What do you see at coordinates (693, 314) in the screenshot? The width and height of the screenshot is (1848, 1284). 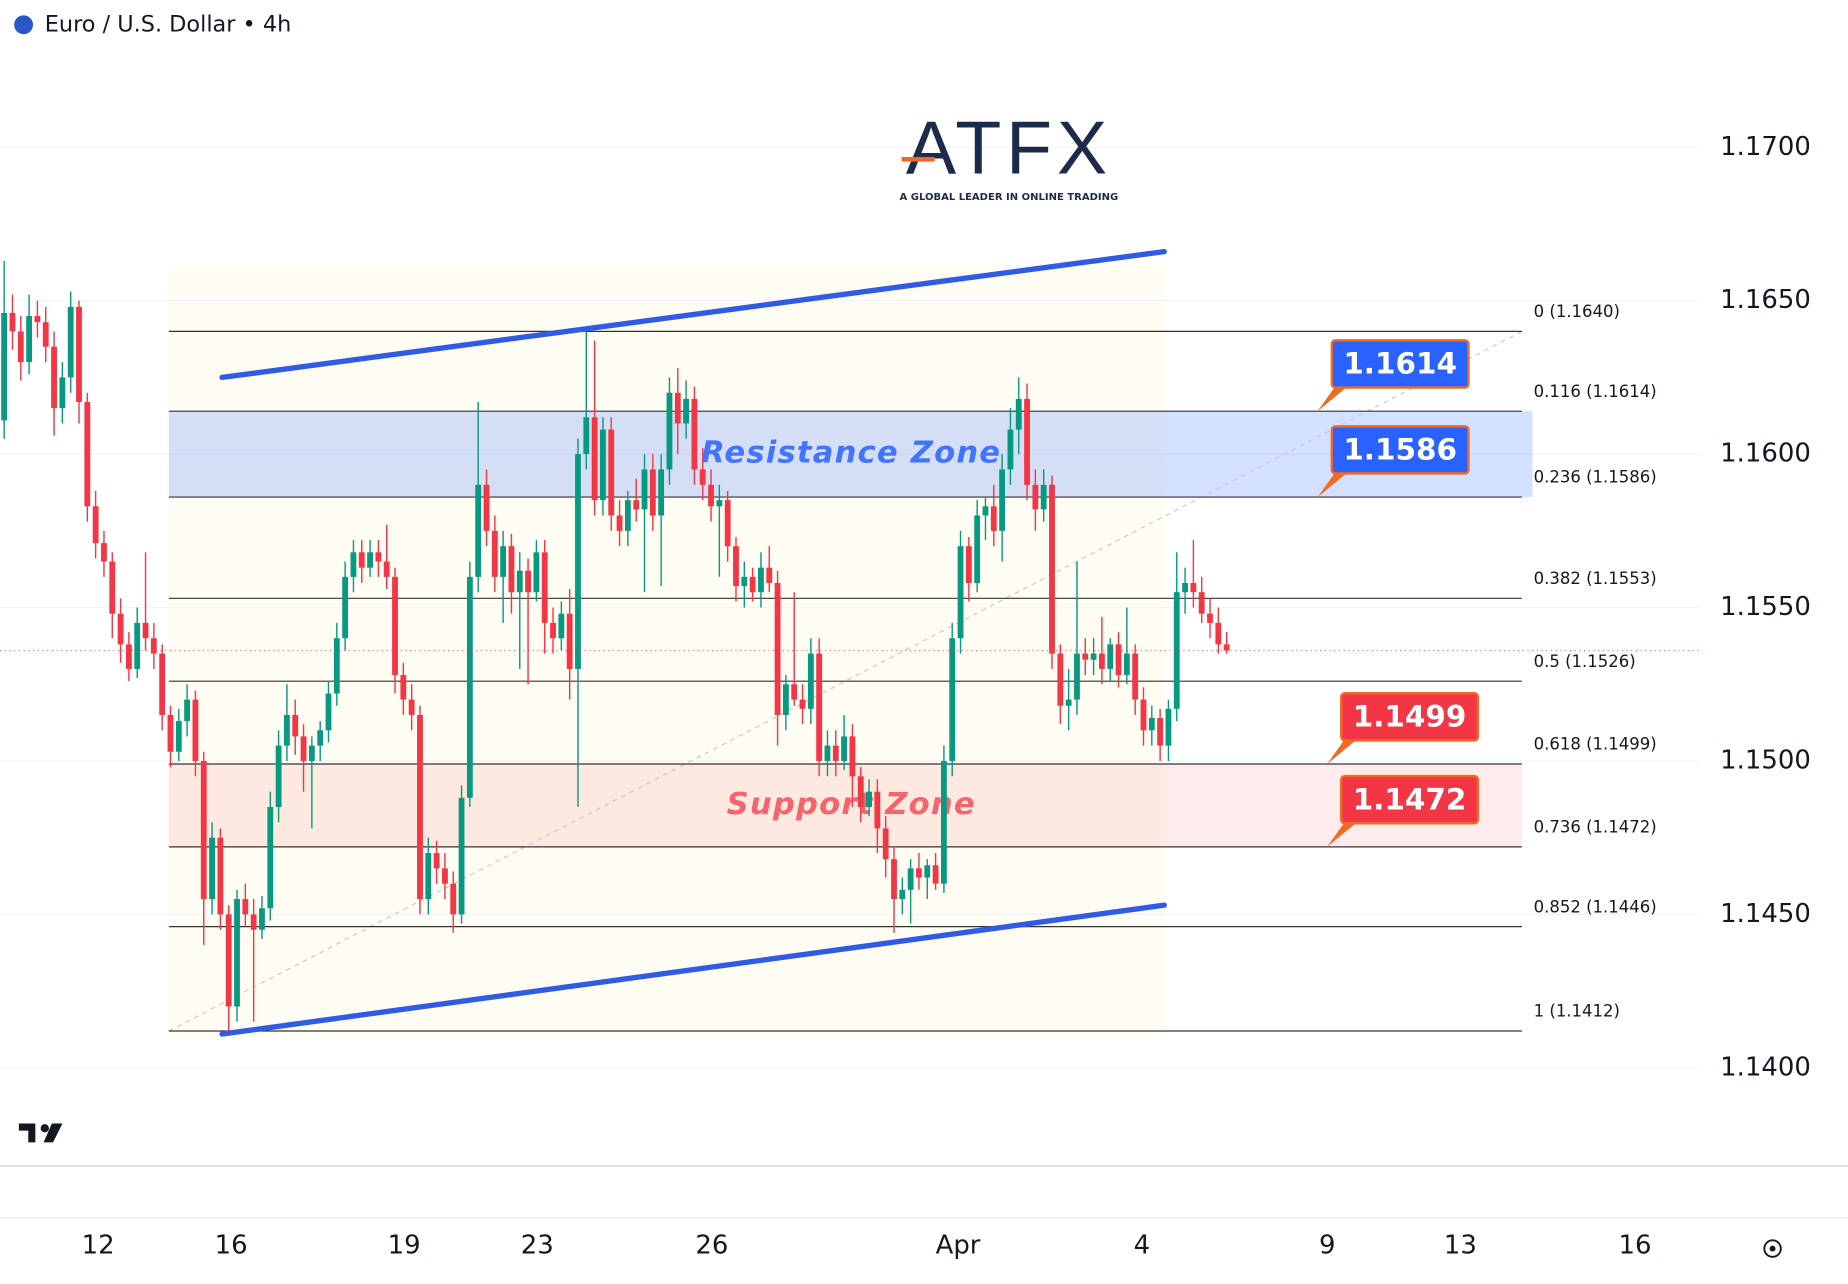 I see `channel-line` at bounding box center [693, 314].